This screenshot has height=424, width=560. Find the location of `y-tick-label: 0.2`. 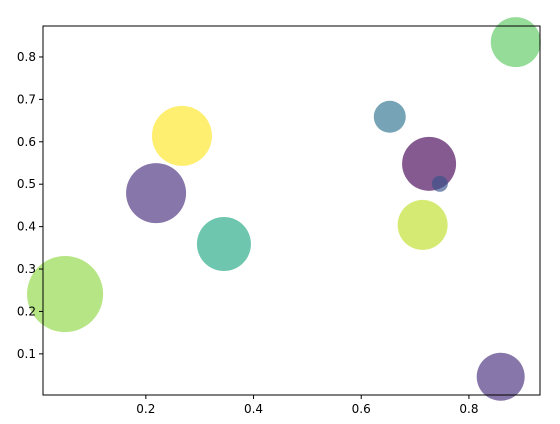

y-tick-label: 0.2 is located at coordinates (26, 311).